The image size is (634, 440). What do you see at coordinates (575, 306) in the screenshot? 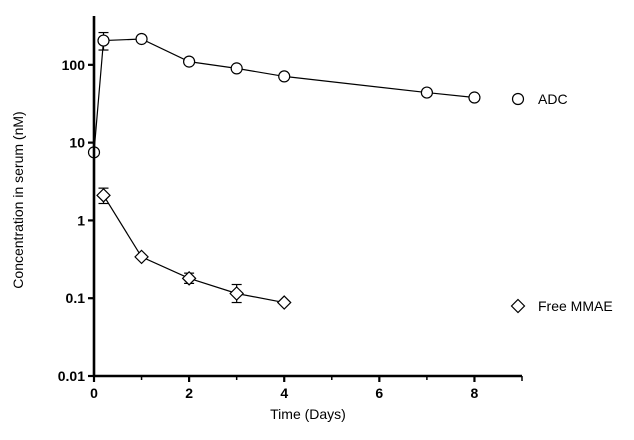
I see `legend-label: Free MMAE` at bounding box center [575, 306].